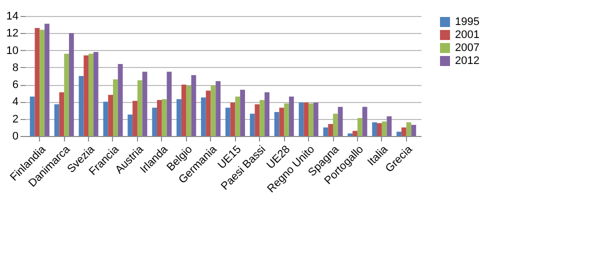 The width and height of the screenshot is (600, 277). I want to click on y-tick-label: 10, so click(12, 50).